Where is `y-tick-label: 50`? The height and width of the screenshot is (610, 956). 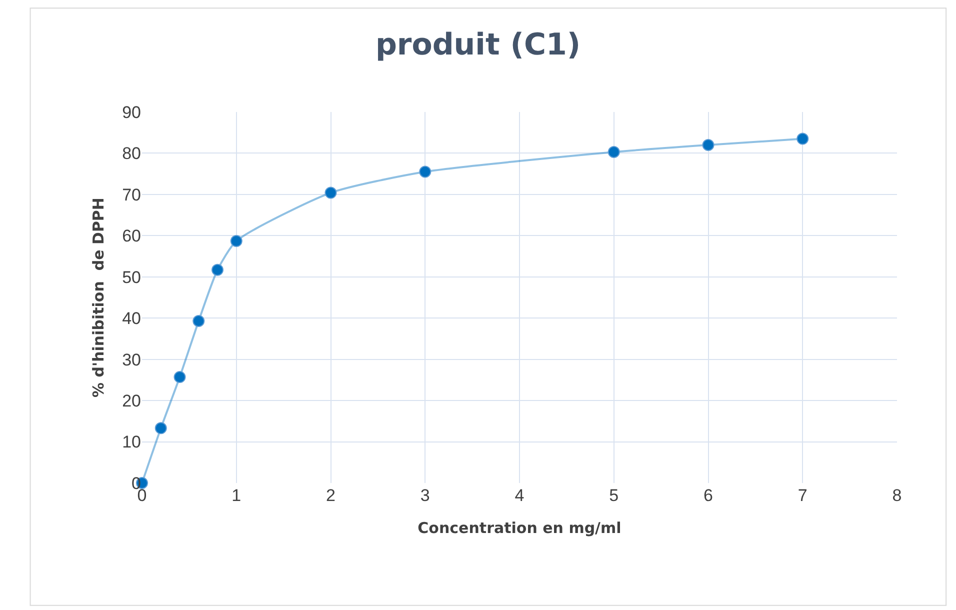
y-tick-label: 50 is located at coordinates (131, 277).